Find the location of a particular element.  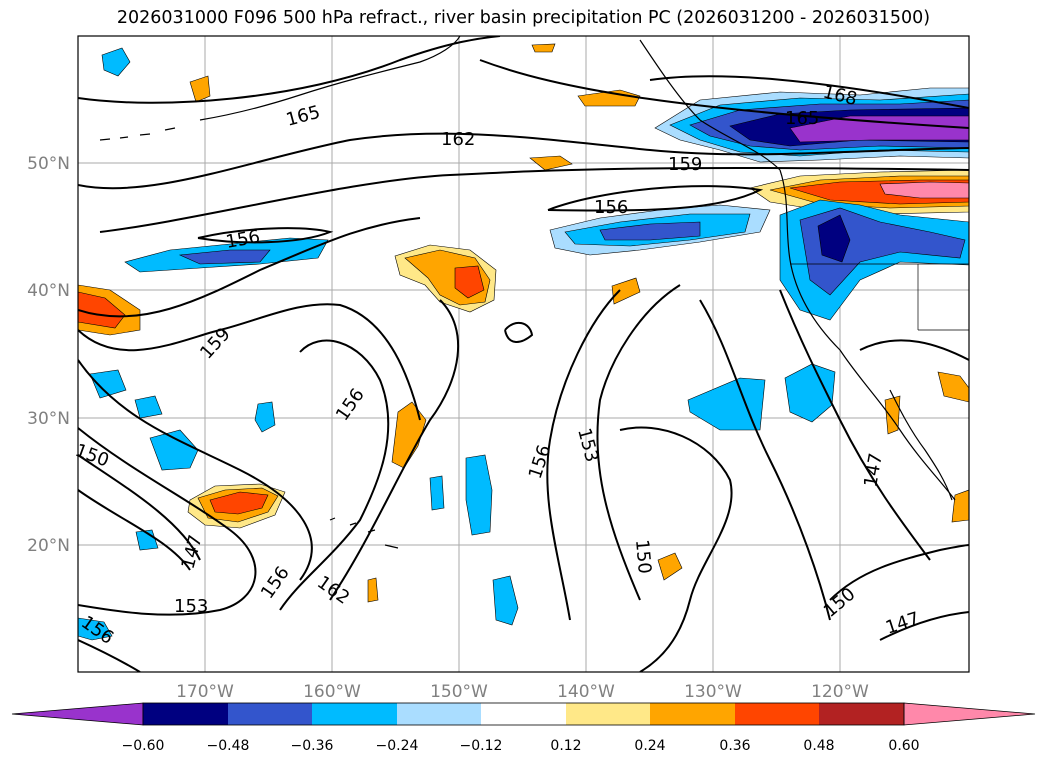

colorbar-tick-6: 0.24 is located at coordinates (649, 746).